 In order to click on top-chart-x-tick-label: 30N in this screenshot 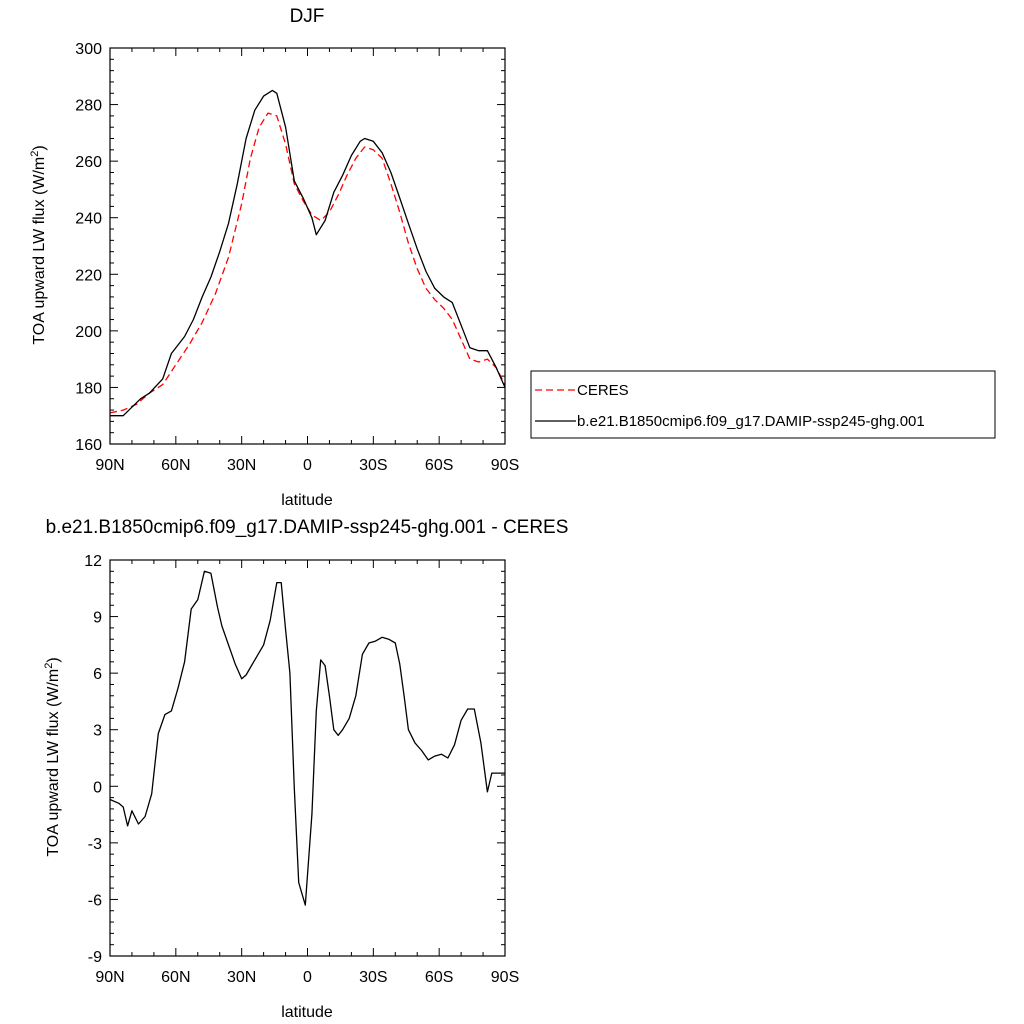, I will do `click(241, 465)`.